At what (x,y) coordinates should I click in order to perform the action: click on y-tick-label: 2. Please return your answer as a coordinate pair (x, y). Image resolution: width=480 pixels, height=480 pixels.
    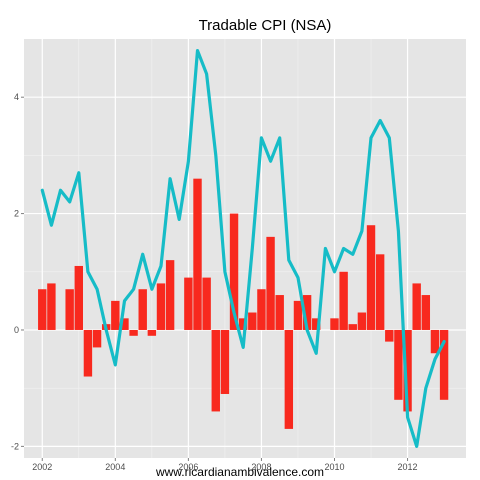
    Looking at the image, I should click on (16, 214).